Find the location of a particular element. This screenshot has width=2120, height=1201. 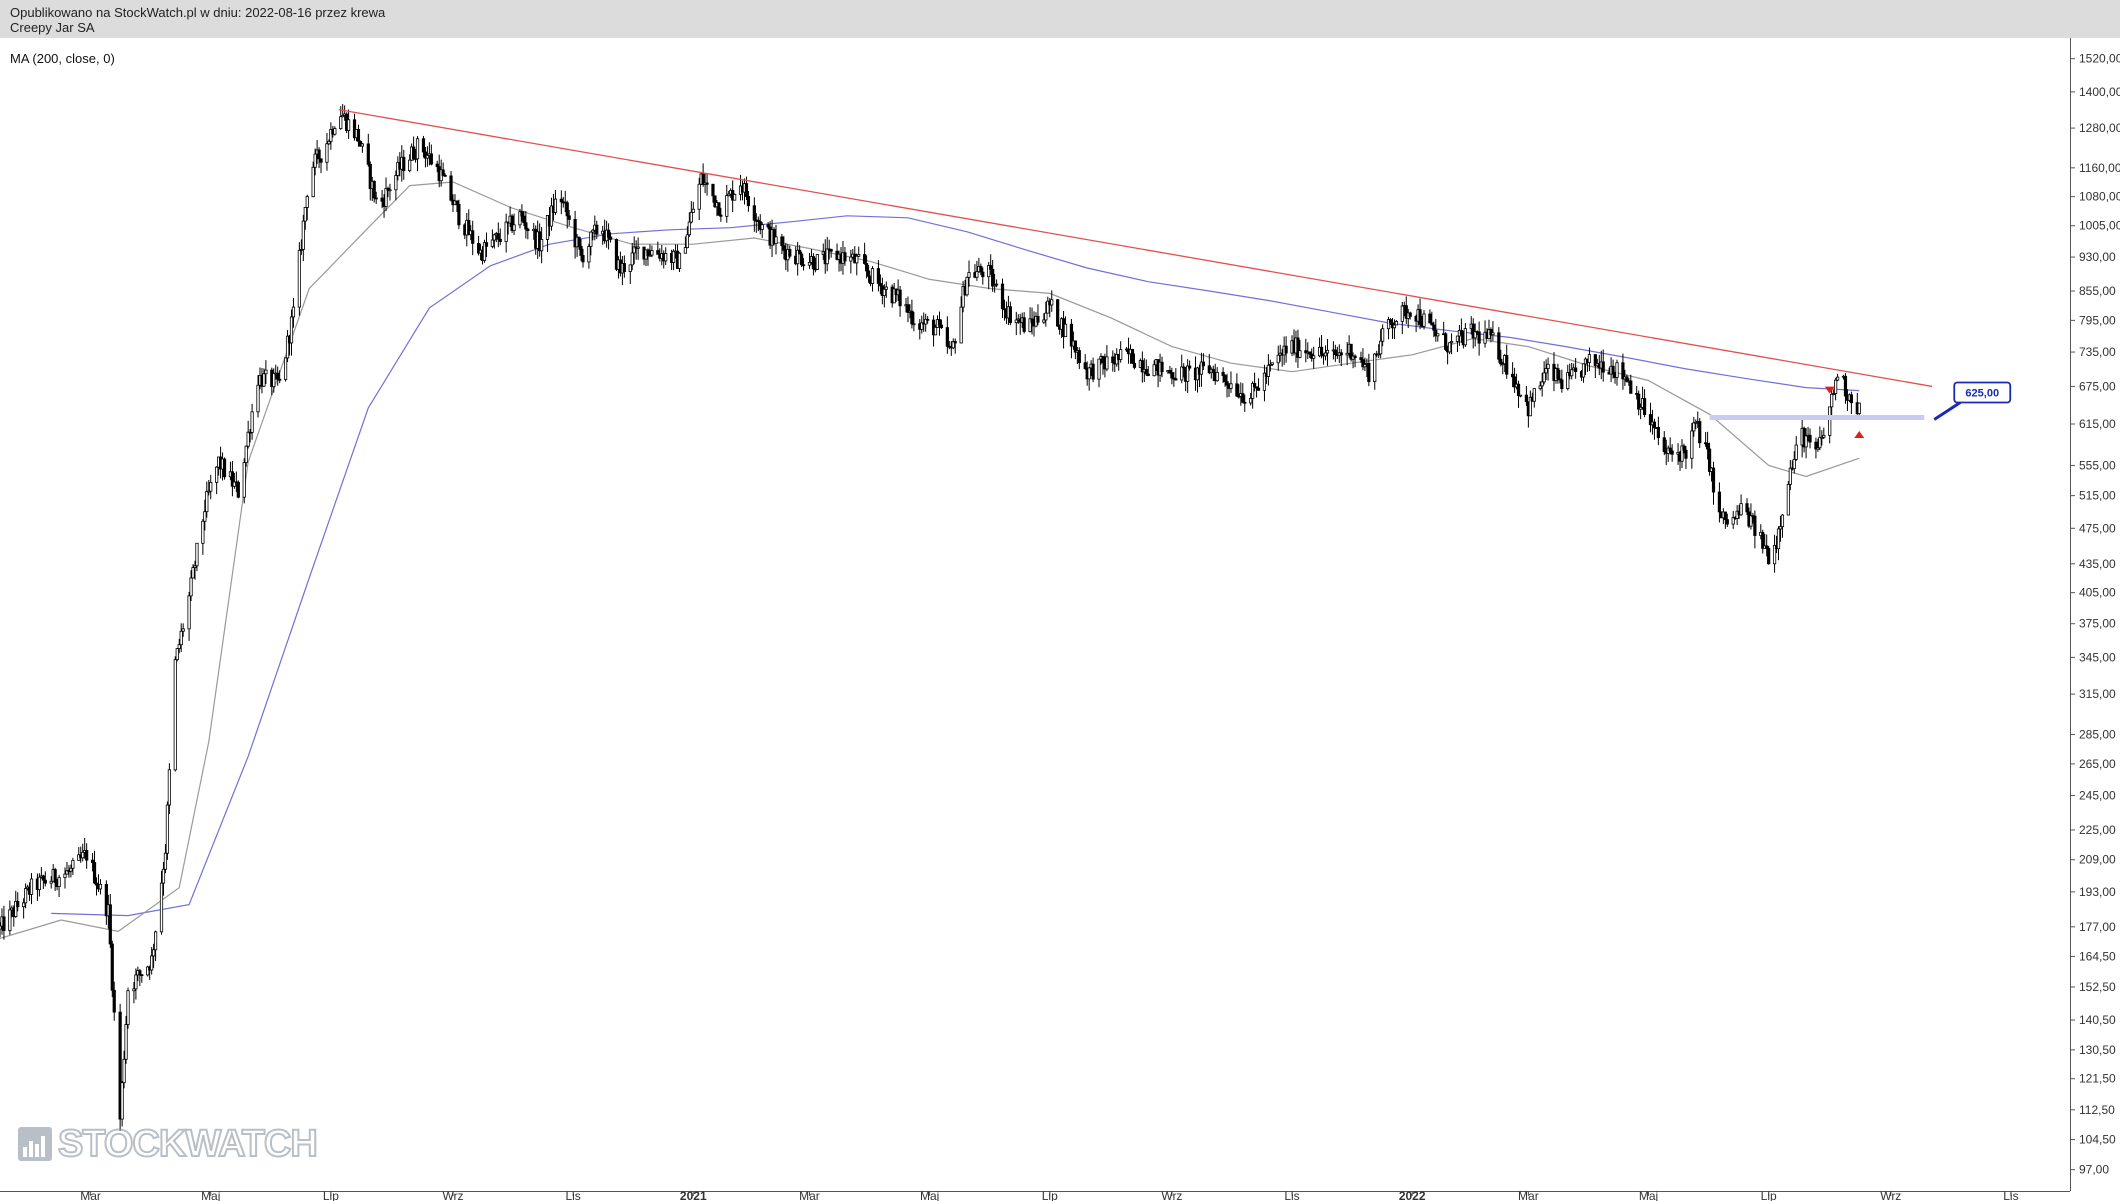

y-tick-label: 1080,00 is located at coordinates (2099, 197).